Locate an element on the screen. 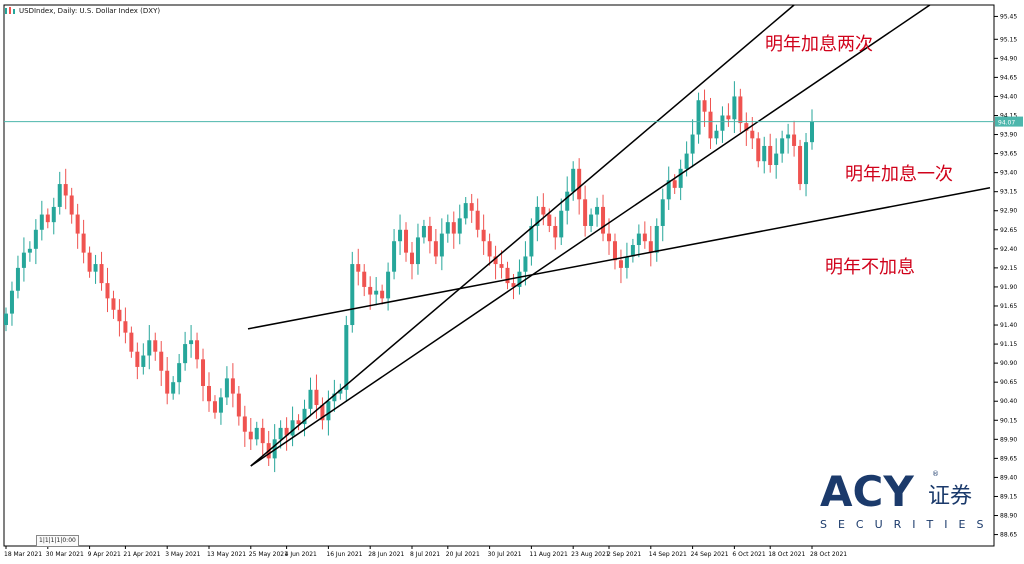 The image size is (1024, 564). x-tick-label: 30 Mar 2021 is located at coordinates (65, 554).